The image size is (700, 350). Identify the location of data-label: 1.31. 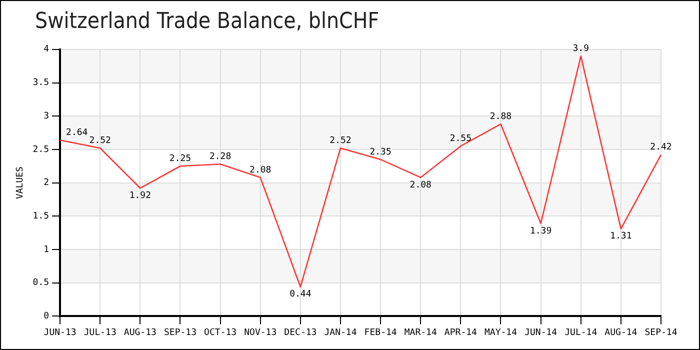
(621, 237).